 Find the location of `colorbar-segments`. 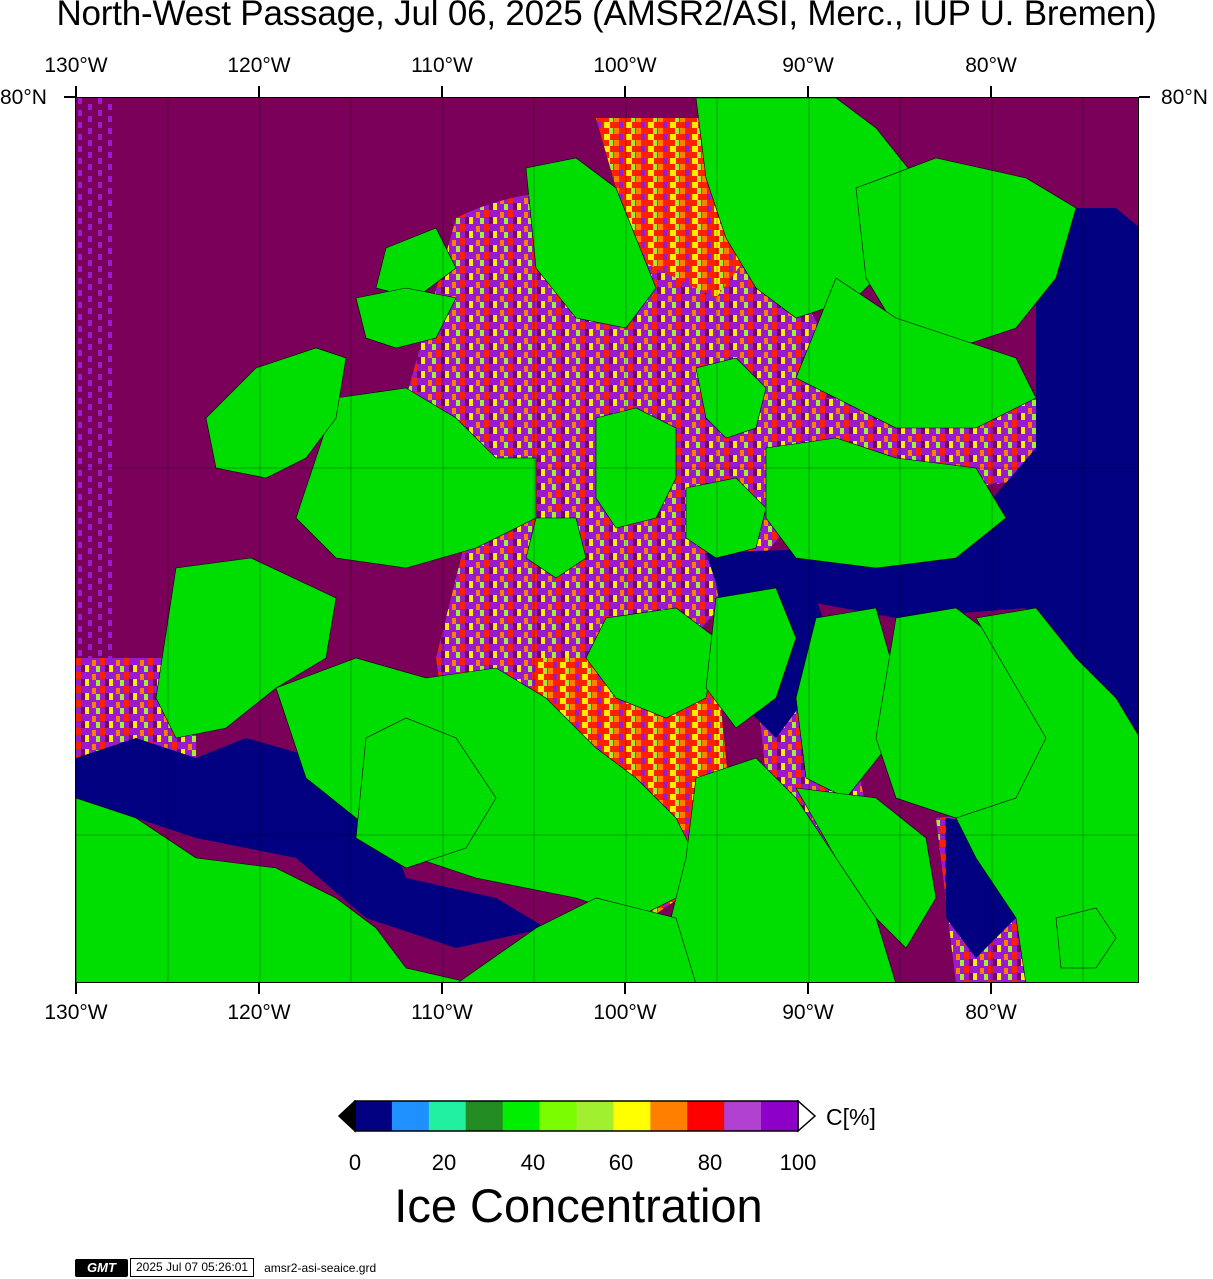

colorbar-segments is located at coordinates (577, 1116).